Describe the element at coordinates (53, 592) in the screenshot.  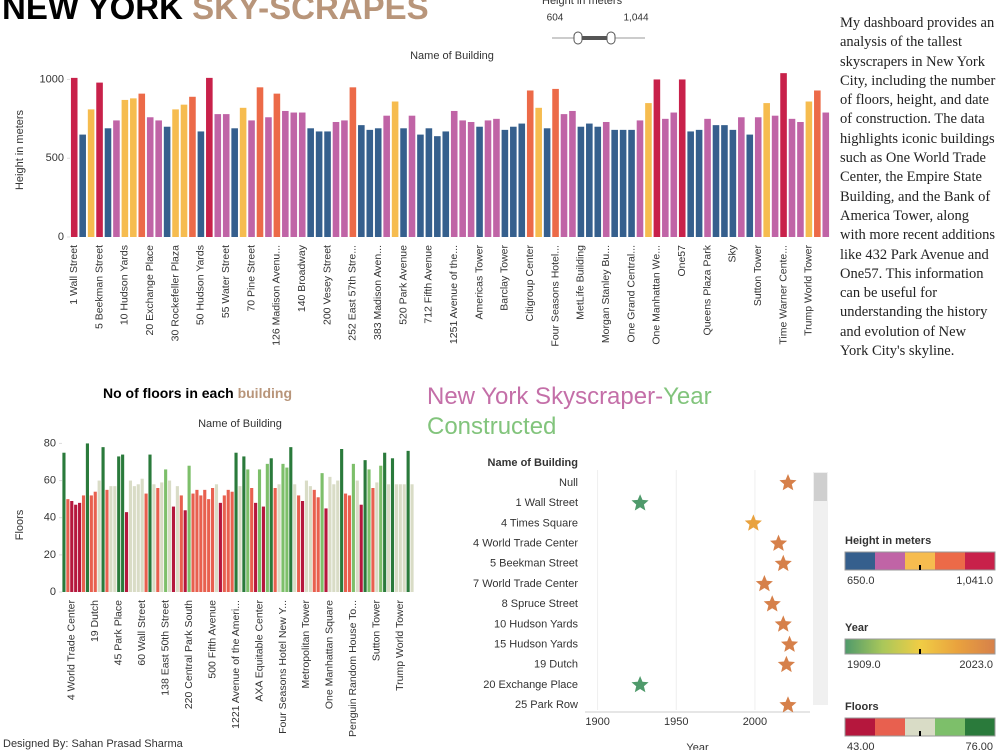
I see `y-tick-label: 0` at that location.